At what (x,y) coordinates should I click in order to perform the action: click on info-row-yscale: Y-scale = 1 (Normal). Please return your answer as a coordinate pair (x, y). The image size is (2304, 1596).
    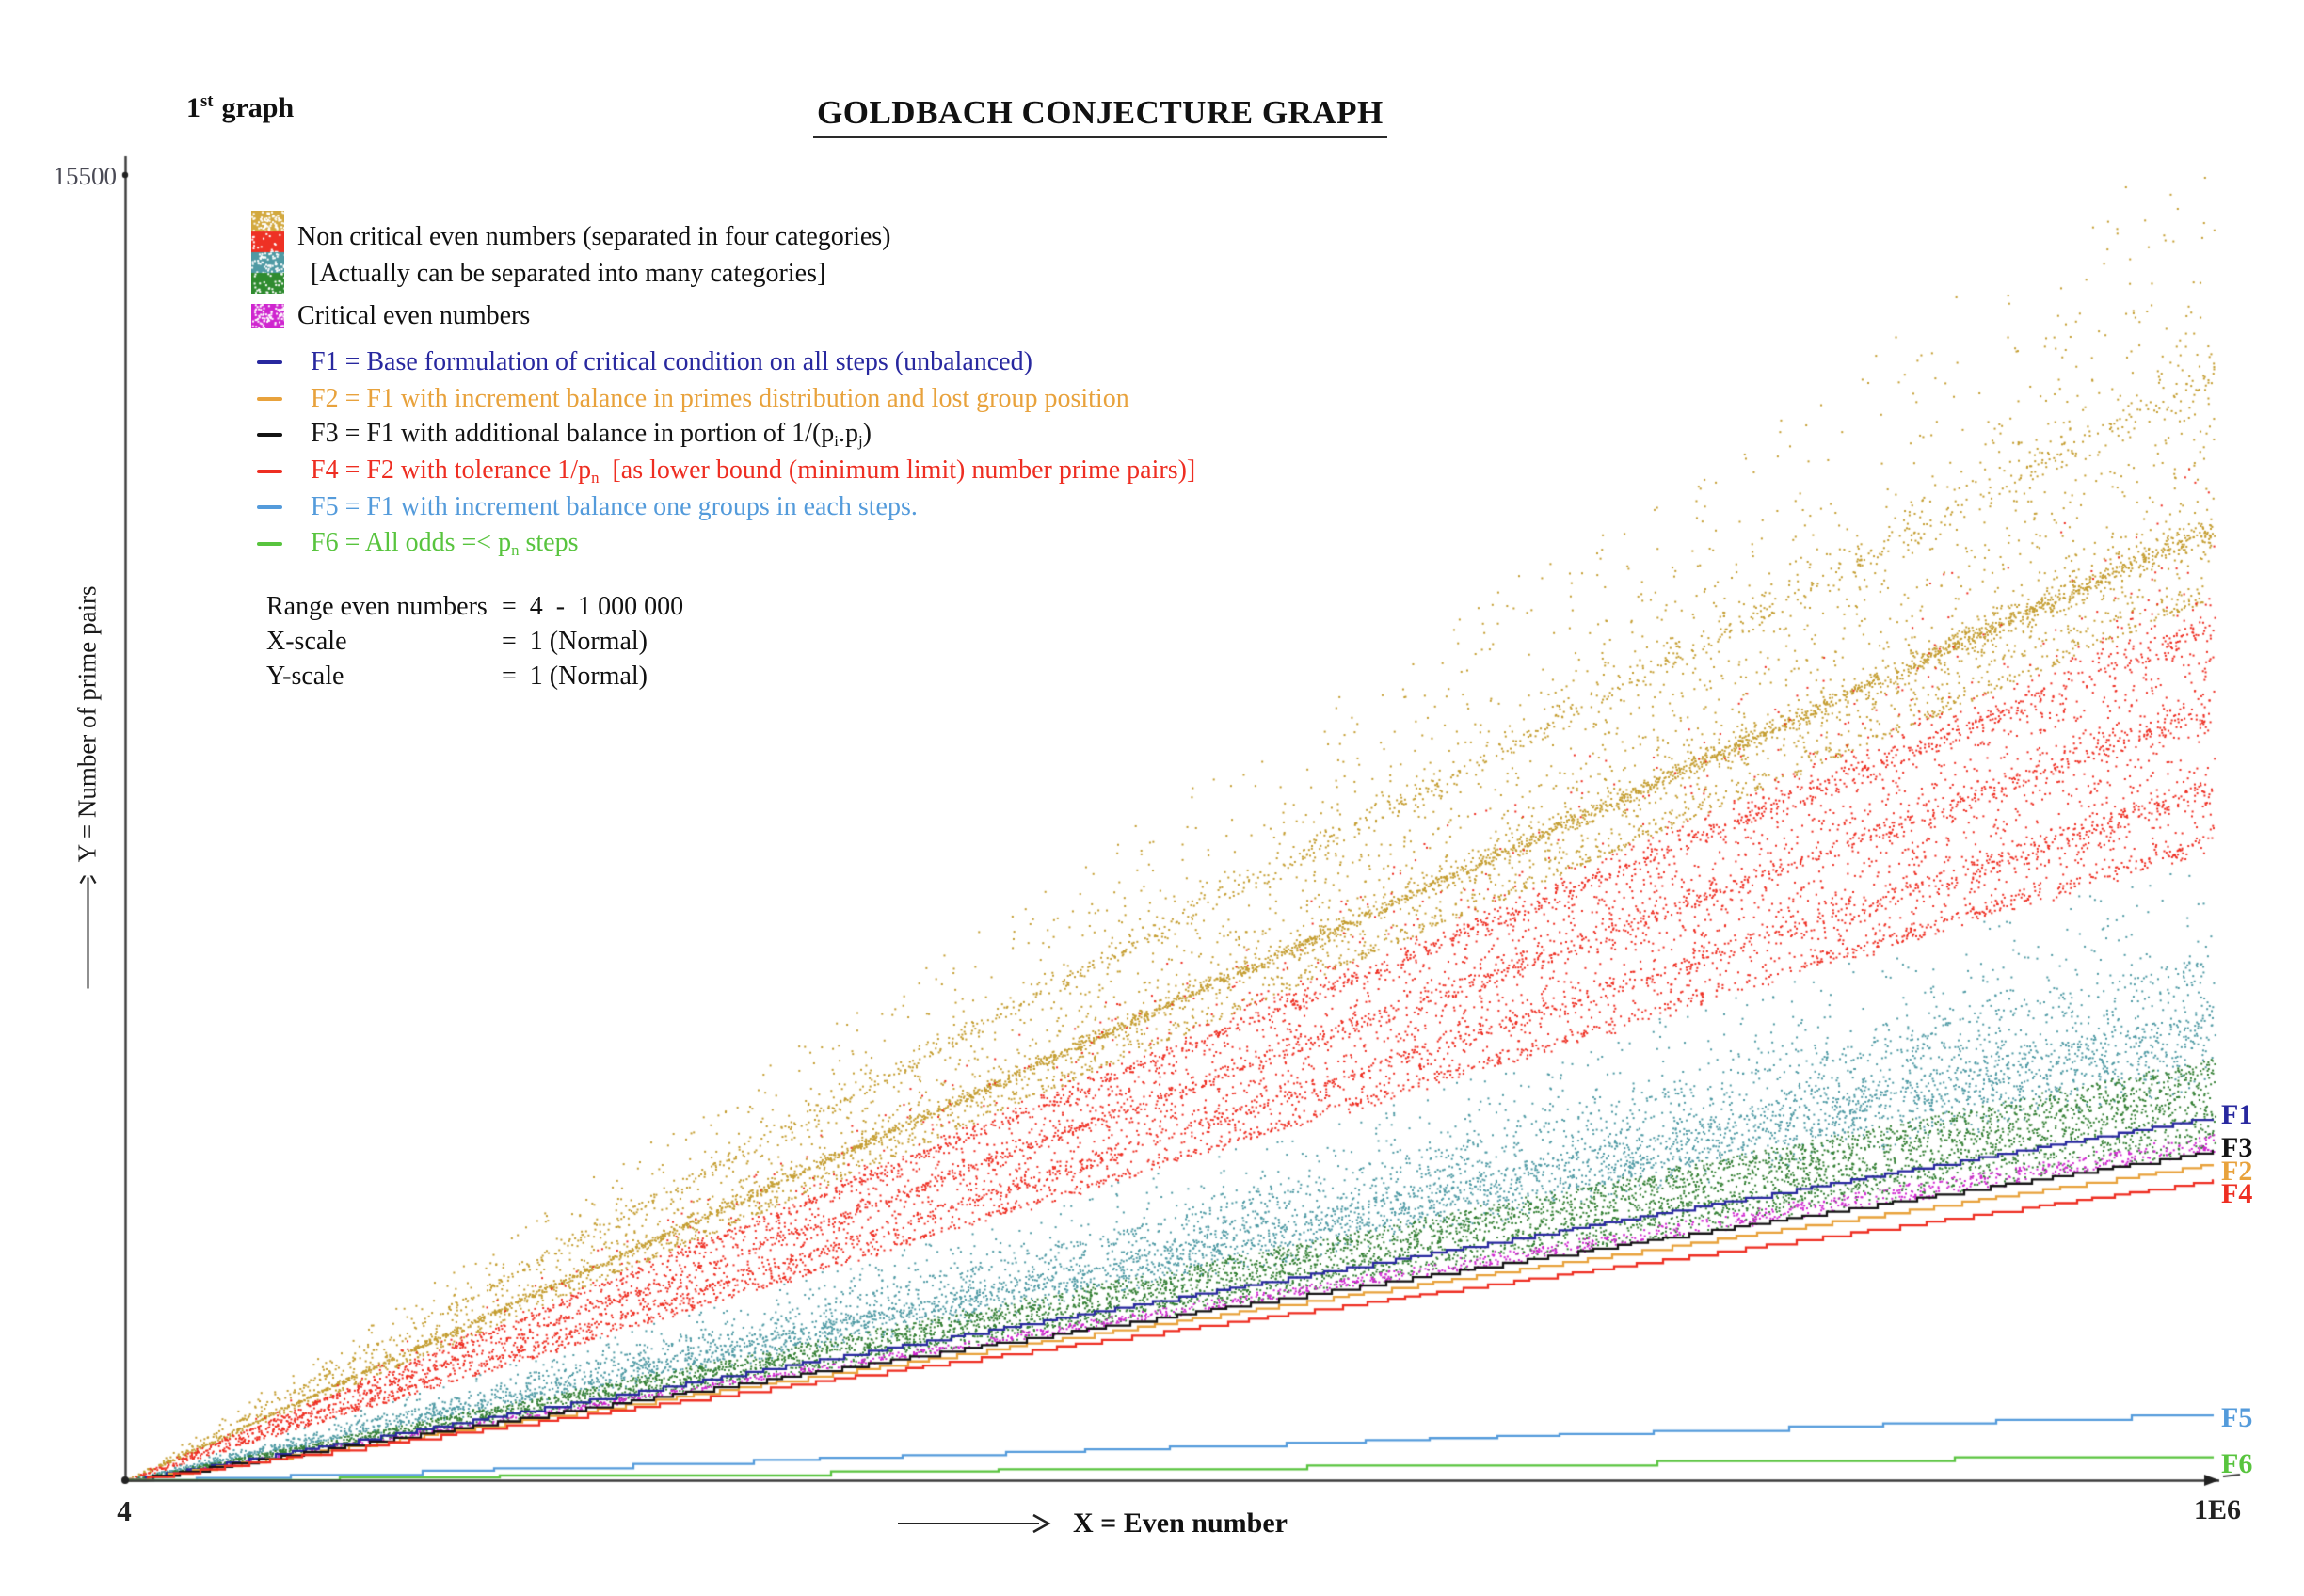
    Looking at the image, I should click on (474, 676).